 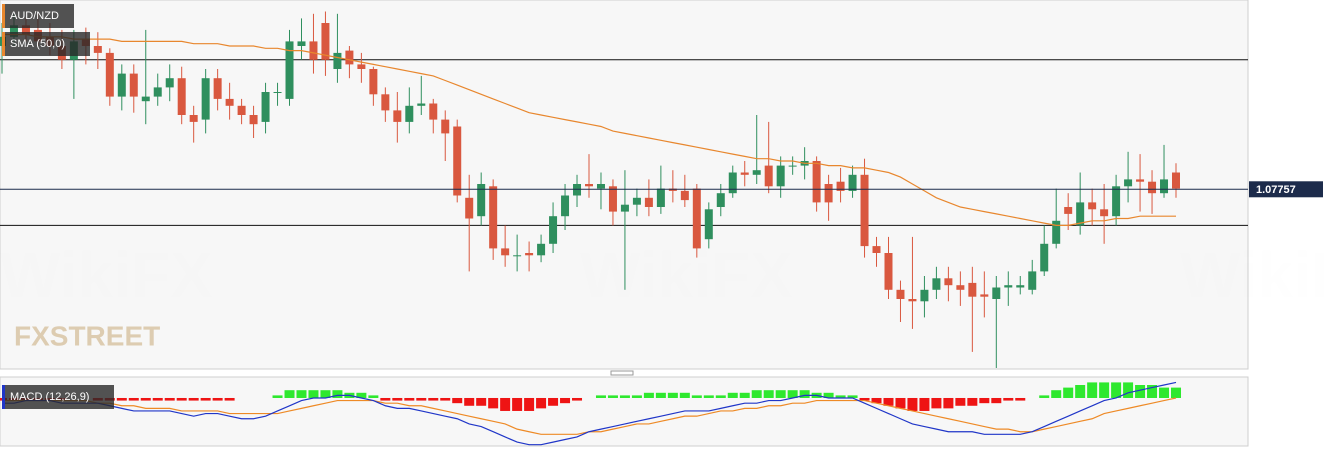 I want to click on symbol-label-box, so click(x=38, y=16).